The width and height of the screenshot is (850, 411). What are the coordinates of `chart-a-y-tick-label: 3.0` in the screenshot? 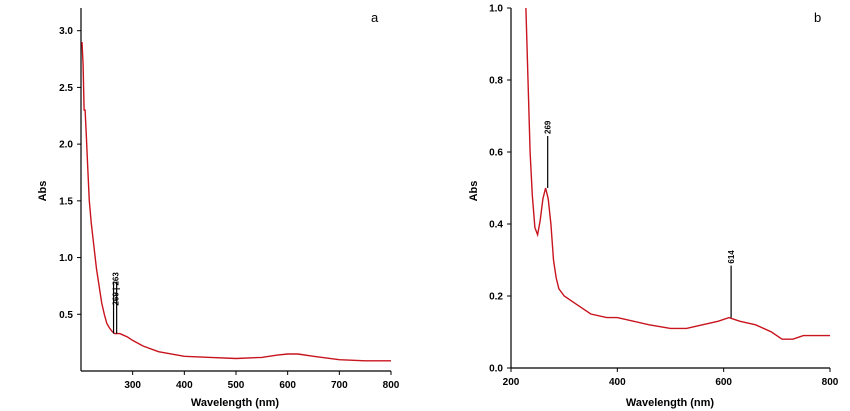 It's located at (66, 31).